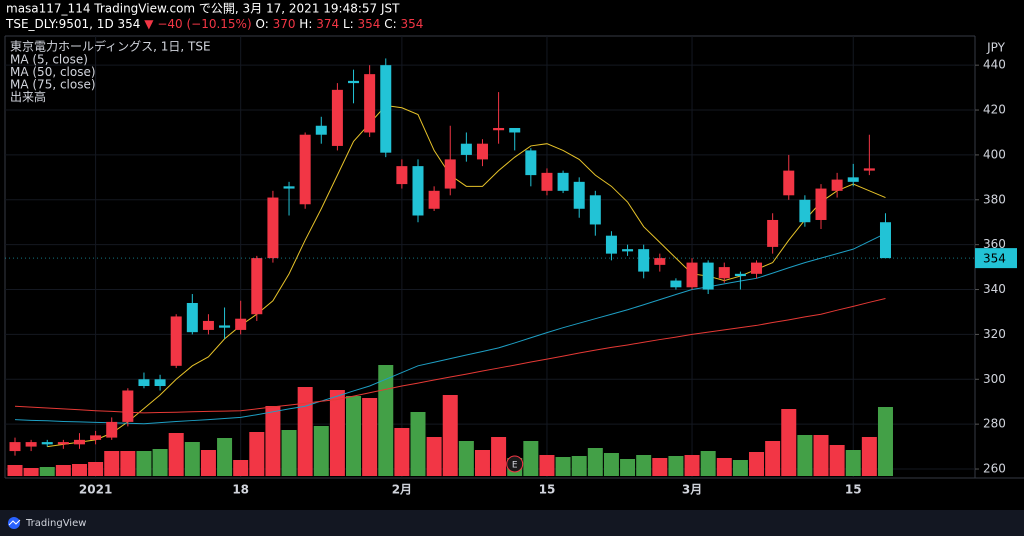 The width and height of the screenshot is (1024, 536). What do you see at coordinates (261, 24) in the screenshot?
I see `ohlc-label: O:` at bounding box center [261, 24].